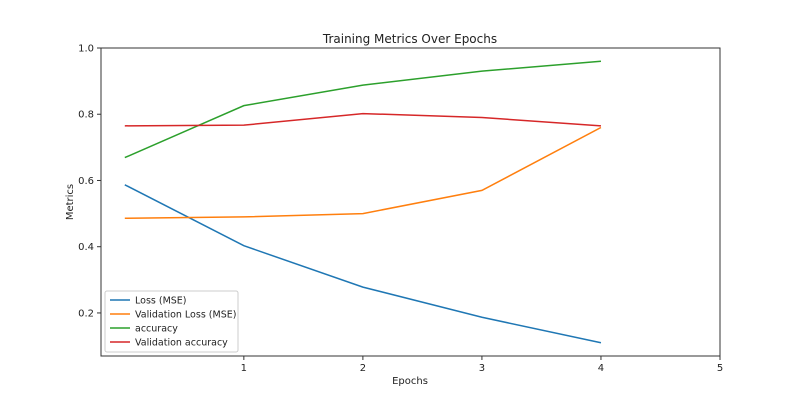 The height and width of the screenshot is (404, 800). Describe the element at coordinates (86, 181) in the screenshot. I see `y-tick-label: 0.6` at that location.